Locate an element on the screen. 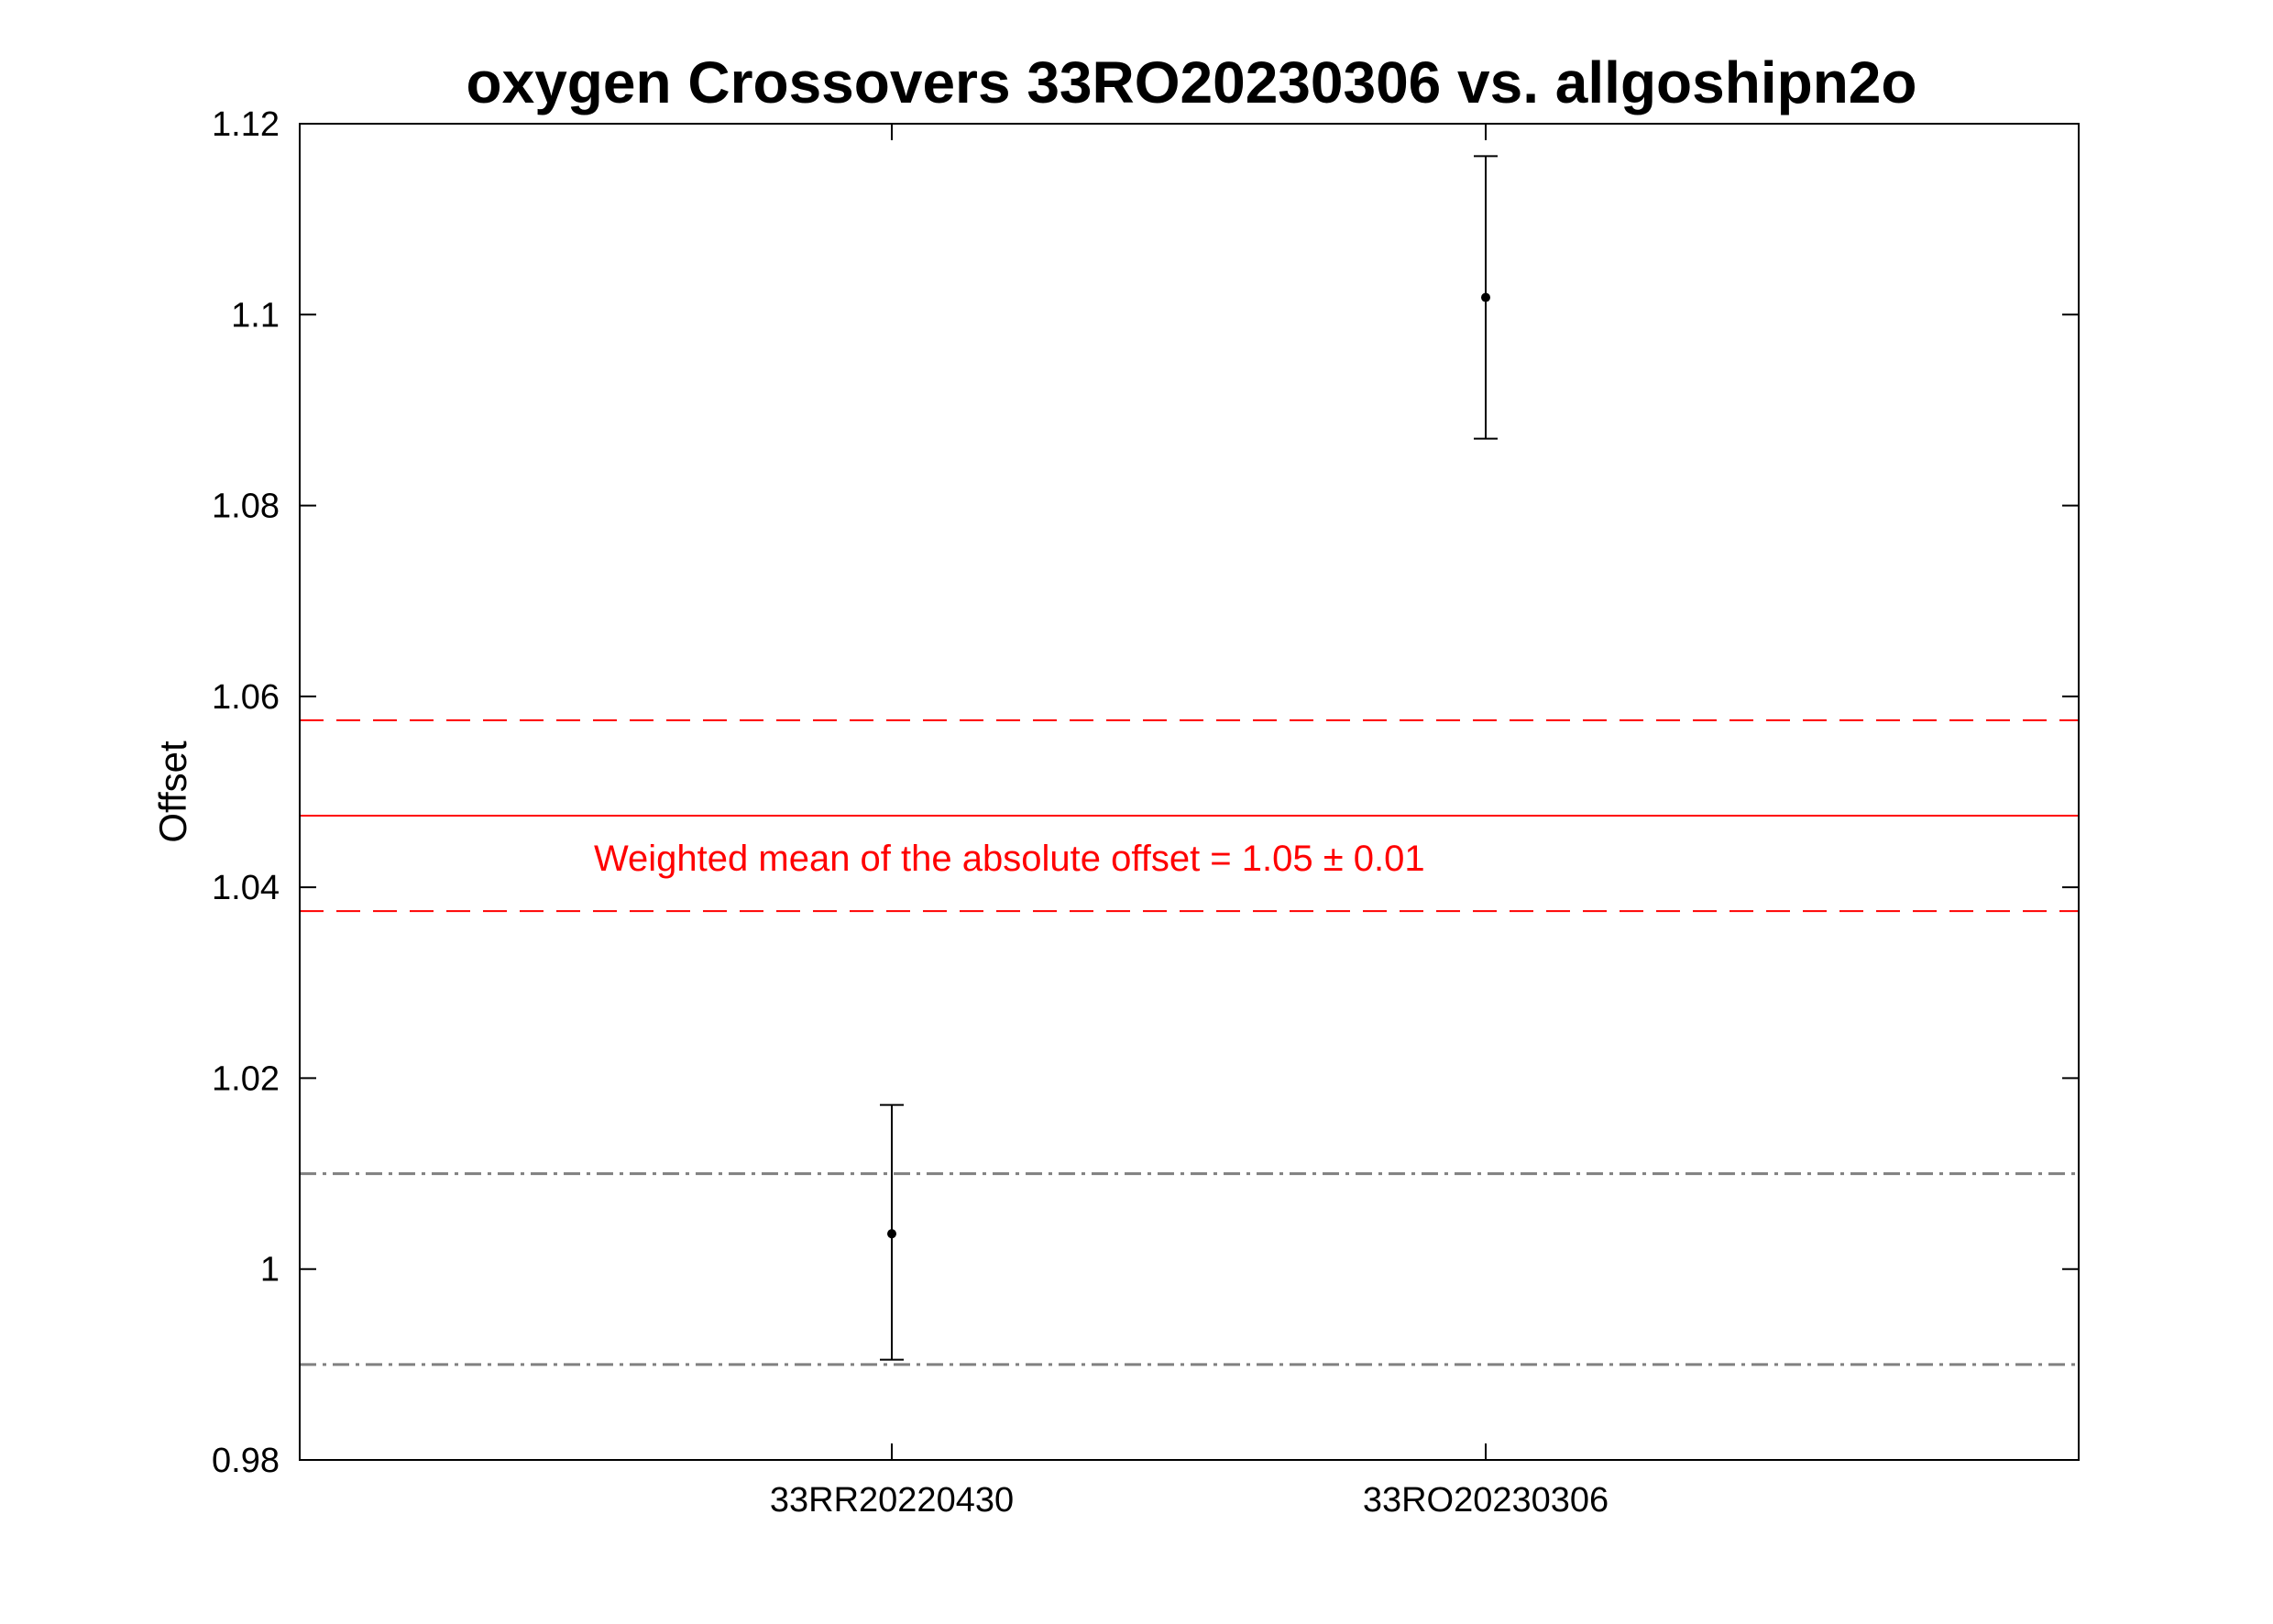 The height and width of the screenshot is (1624, 2273). y-tick-label: 1.06 is located at coordinates (246, 697).